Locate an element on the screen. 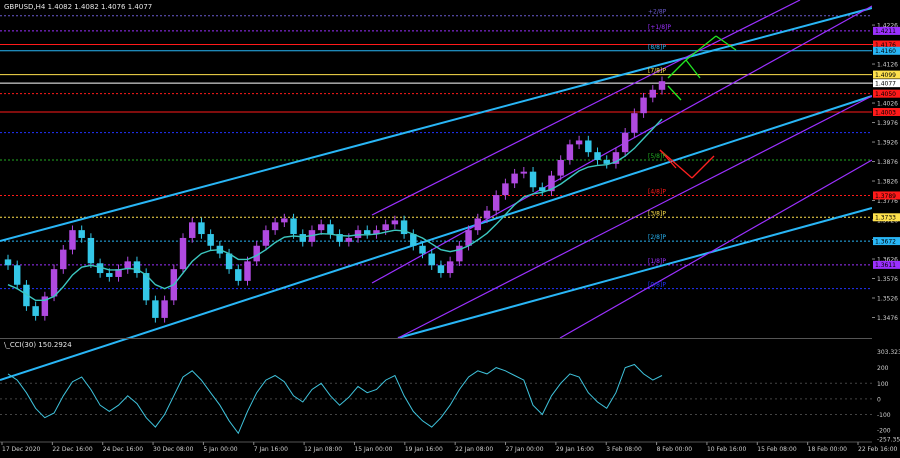 The image size is (900, 458). time-tick-label: 5 Jan 00:00 is located at coordinates (220, 449).